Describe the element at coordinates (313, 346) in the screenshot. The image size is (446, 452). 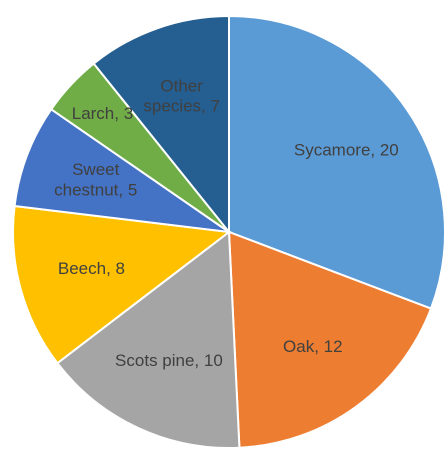
I see `data-label: Oak, 12` at that location.